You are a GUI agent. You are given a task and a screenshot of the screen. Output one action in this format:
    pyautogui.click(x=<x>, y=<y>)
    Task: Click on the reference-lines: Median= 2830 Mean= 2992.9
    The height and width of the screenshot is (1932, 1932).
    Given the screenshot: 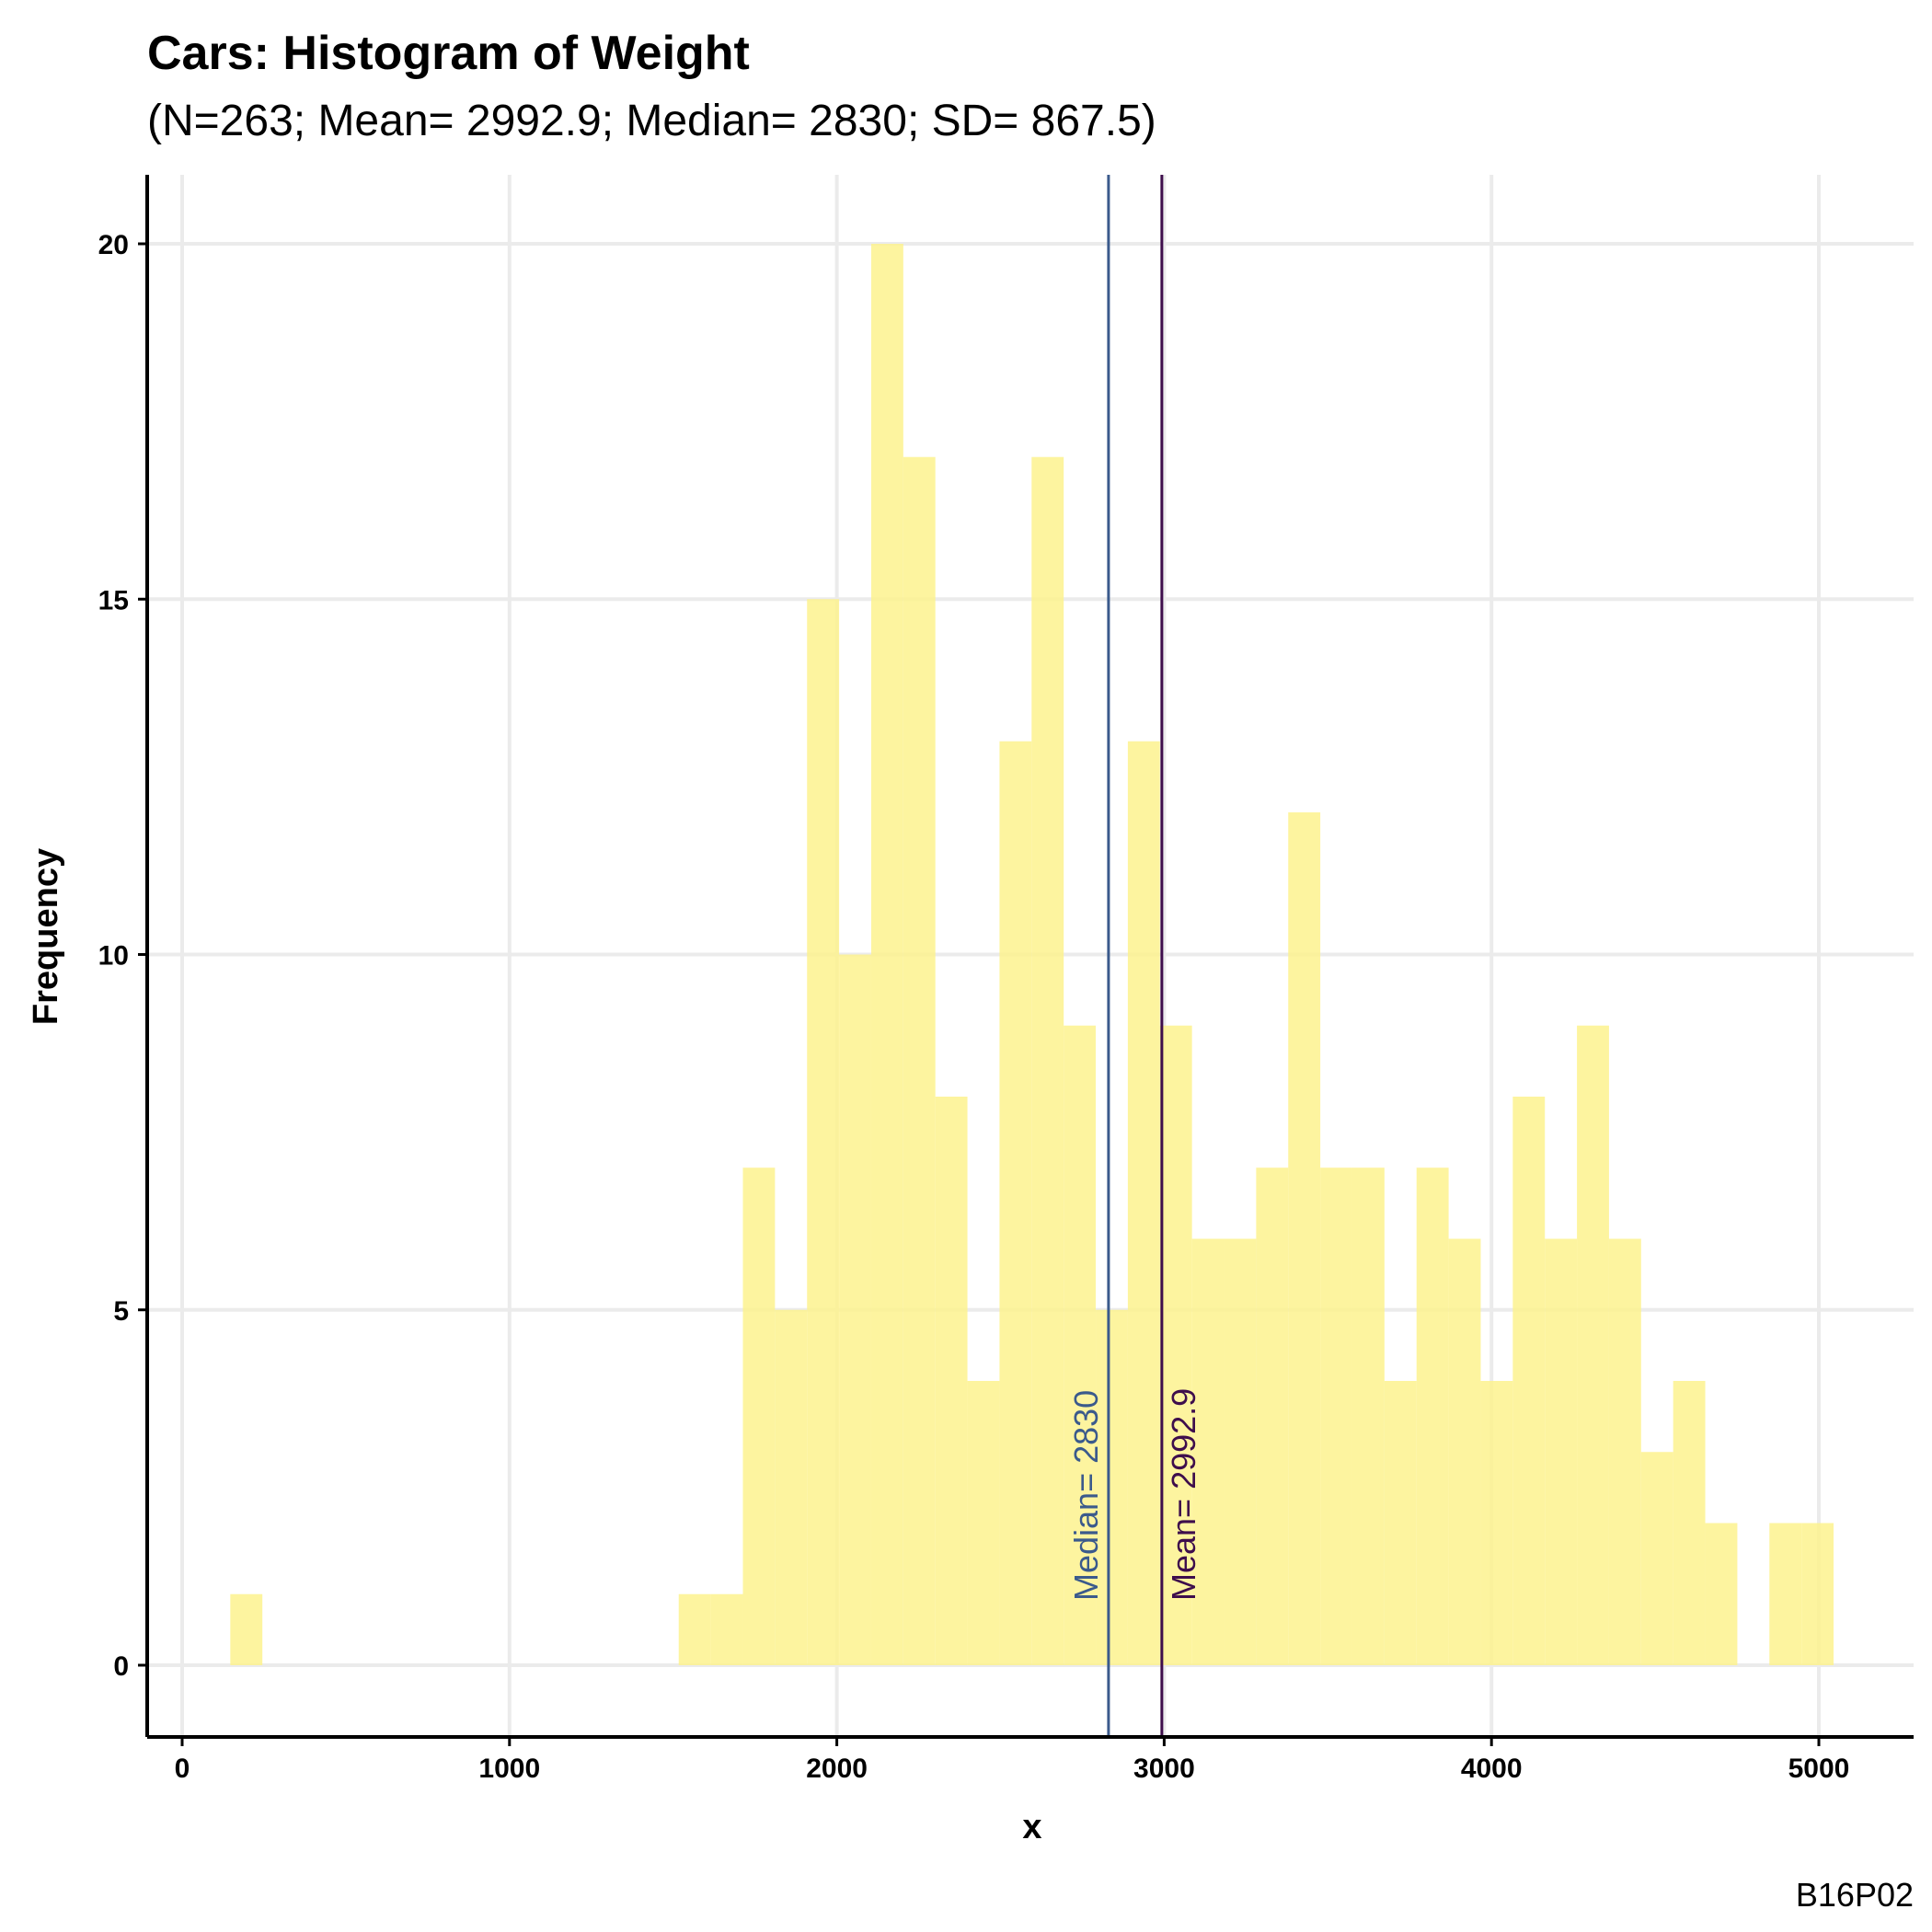 What is the action you would take?
    pyautogui.click(x=1134, y=956)
    